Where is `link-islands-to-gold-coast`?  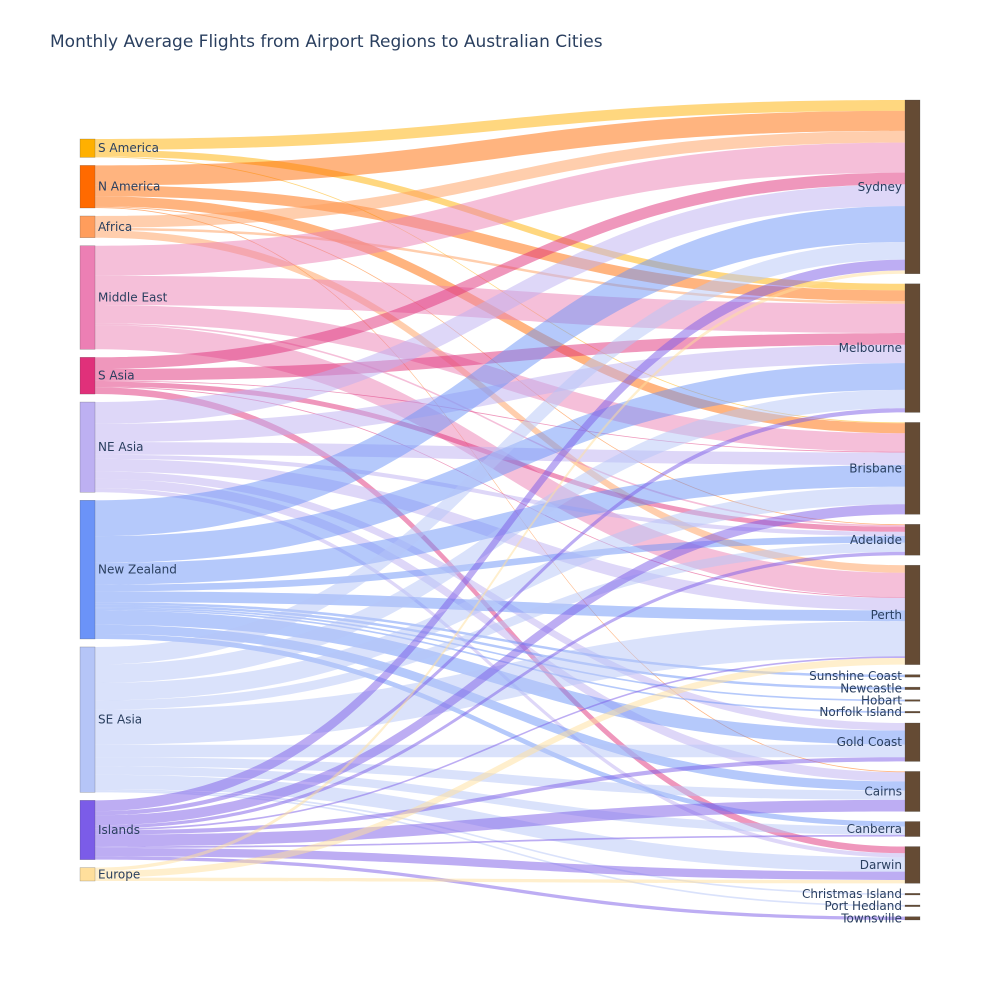
link-islands-to-gold-coast is located at coordinates (500, 796).